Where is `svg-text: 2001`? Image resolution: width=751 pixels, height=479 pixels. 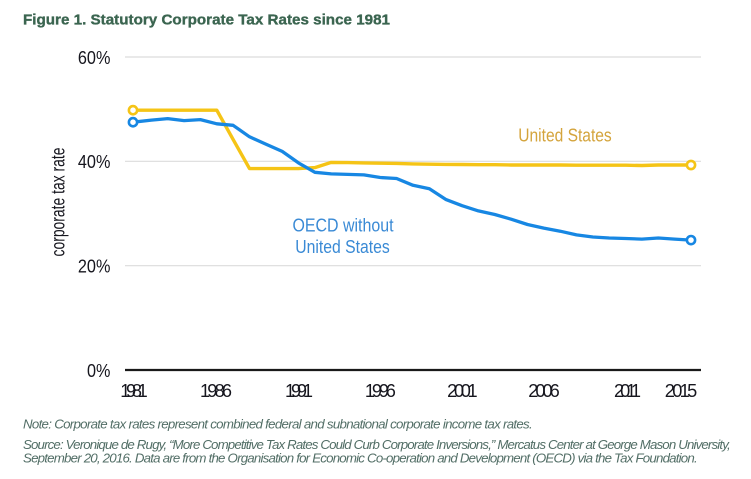
svg-text: 2001 is located at coordinates (462, 391).